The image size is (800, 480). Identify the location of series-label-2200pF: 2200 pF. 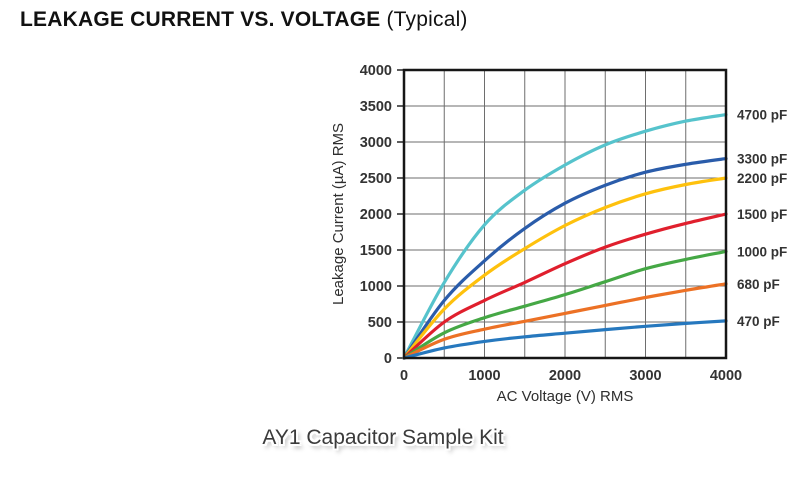
(762, 178).